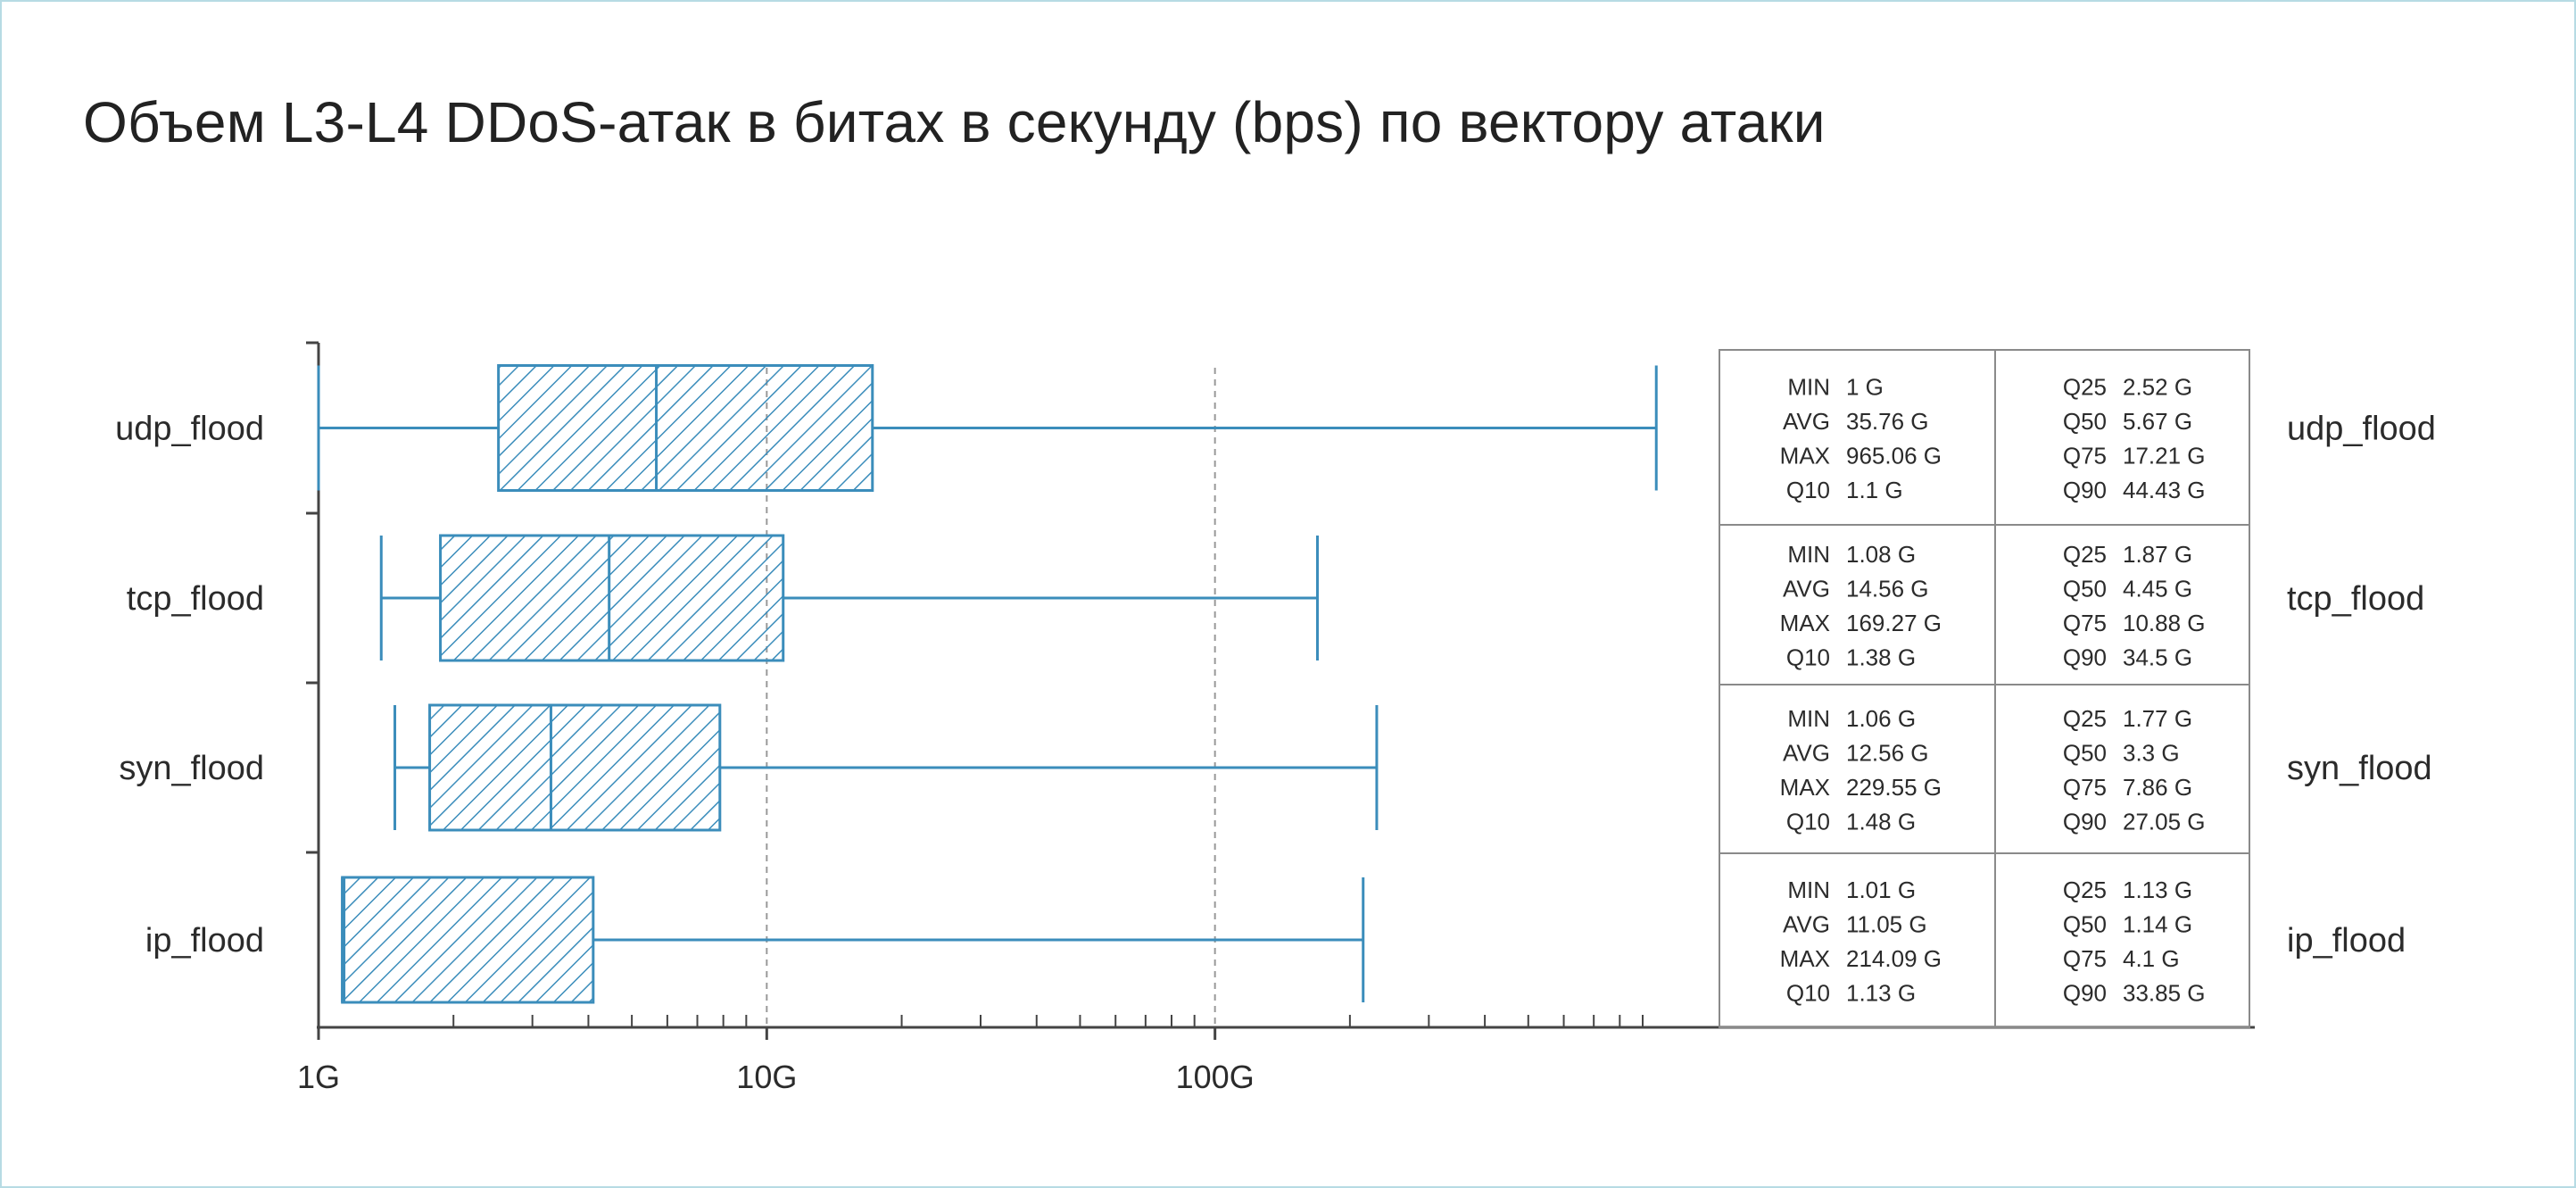 The height and width of the screenshot is (1188, 2576). What do you see at coordinates (849, 598) in the screenshot?
I see `box-tcp_flood` at bounding box center [849, 598].